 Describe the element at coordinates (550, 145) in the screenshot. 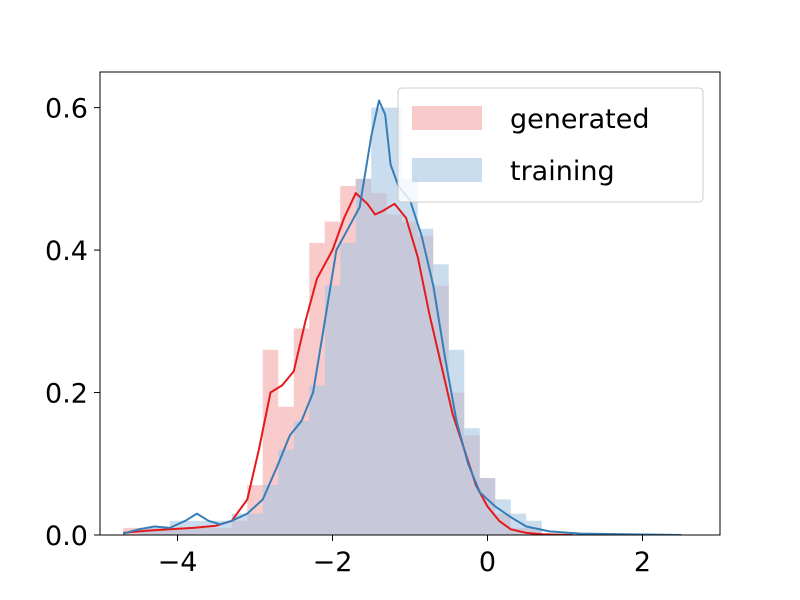

I see `legend: generated training` at that location.